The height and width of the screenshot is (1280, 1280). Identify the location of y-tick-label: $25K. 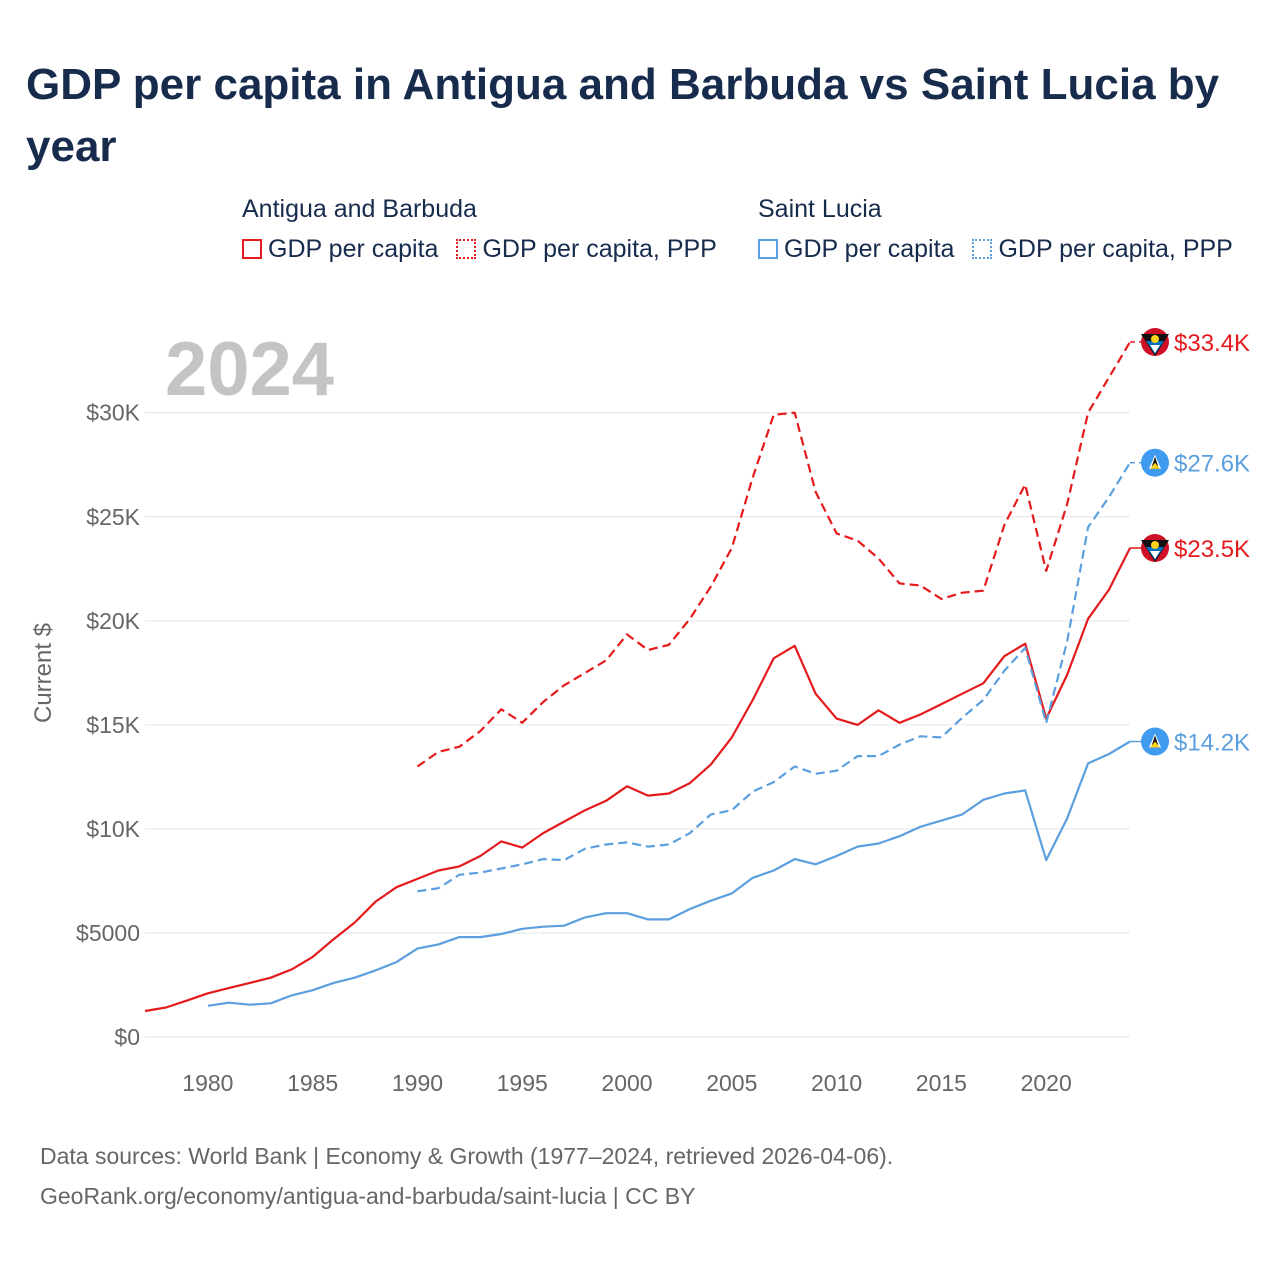
(113, 517).